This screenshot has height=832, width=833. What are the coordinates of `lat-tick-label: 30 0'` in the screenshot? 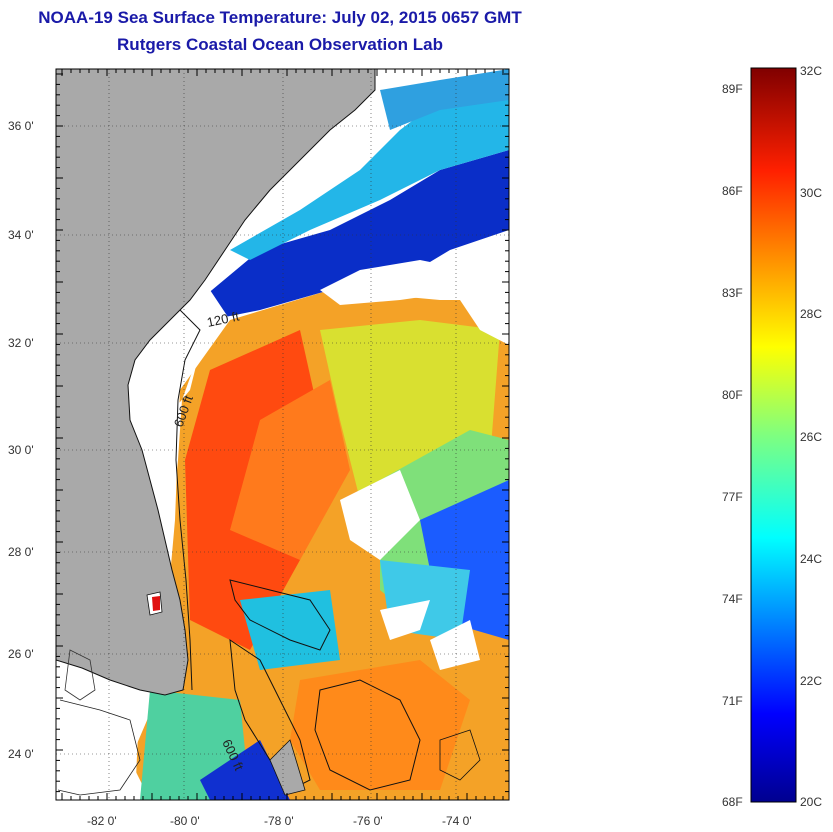 It's located at (21, 450).